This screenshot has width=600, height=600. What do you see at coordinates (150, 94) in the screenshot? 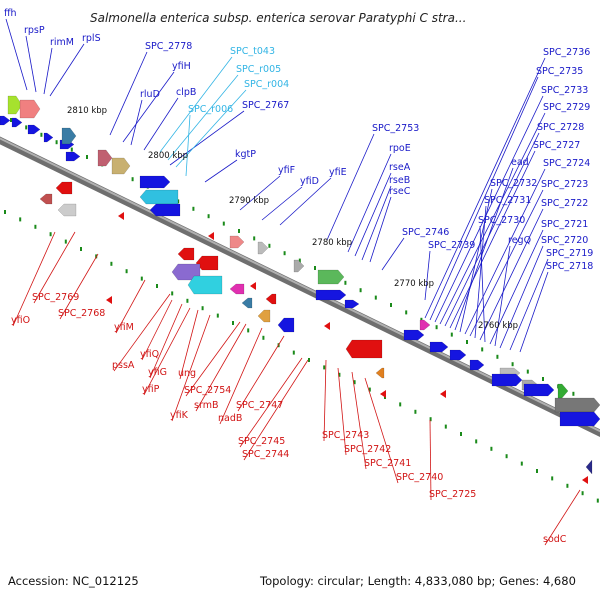
I see `forward-gene-label: rluD` at bounding box center [150, 94].